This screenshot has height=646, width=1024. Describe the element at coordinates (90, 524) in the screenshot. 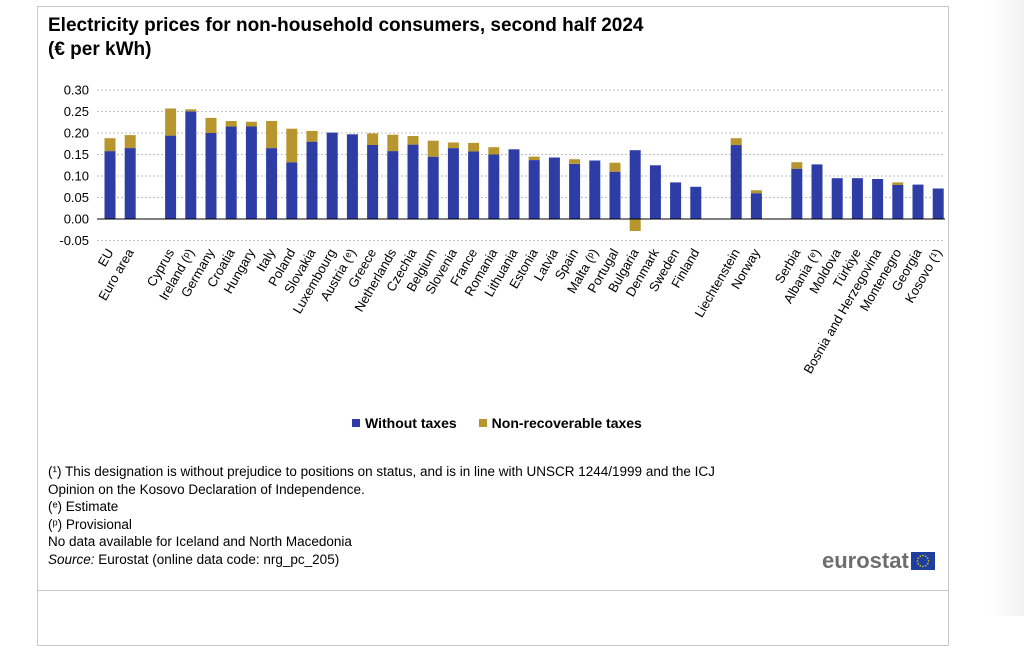

I see `footnote-provisional: (ᵖ) Provisional` at that location.